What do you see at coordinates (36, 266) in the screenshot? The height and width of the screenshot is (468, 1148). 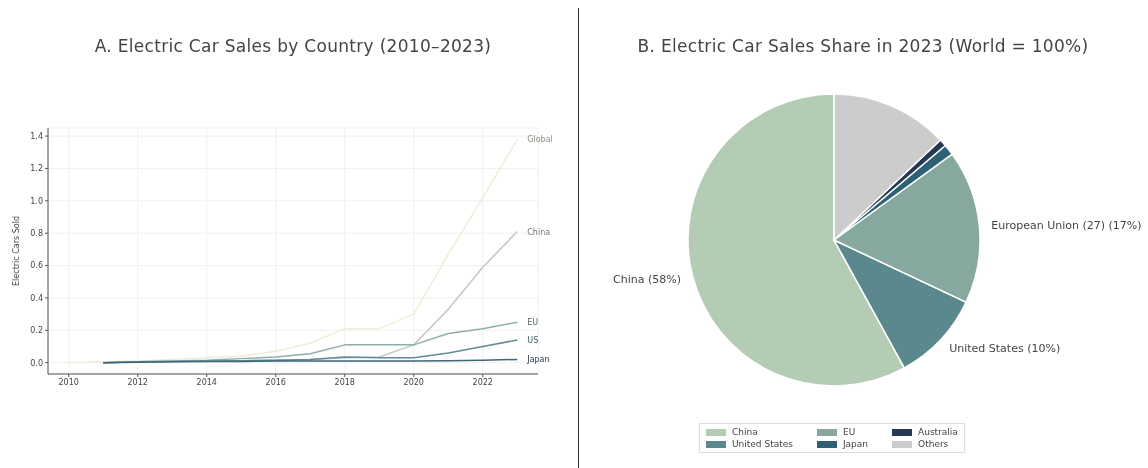 I see `y-tick-label: 0.6` at bounding box center [36, 266].